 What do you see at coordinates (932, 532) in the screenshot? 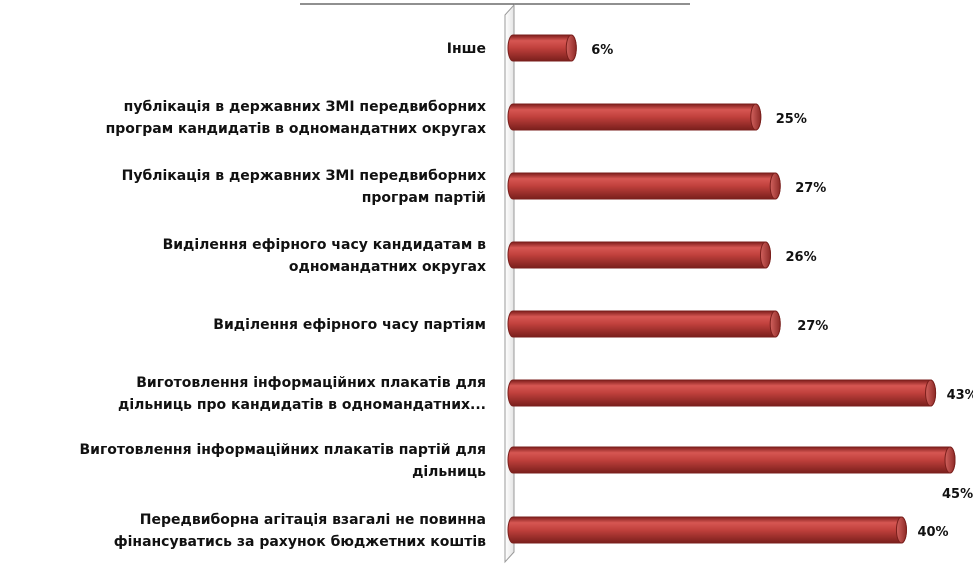
I see `value-label-7: 40%` at bounding box center [932, 532].